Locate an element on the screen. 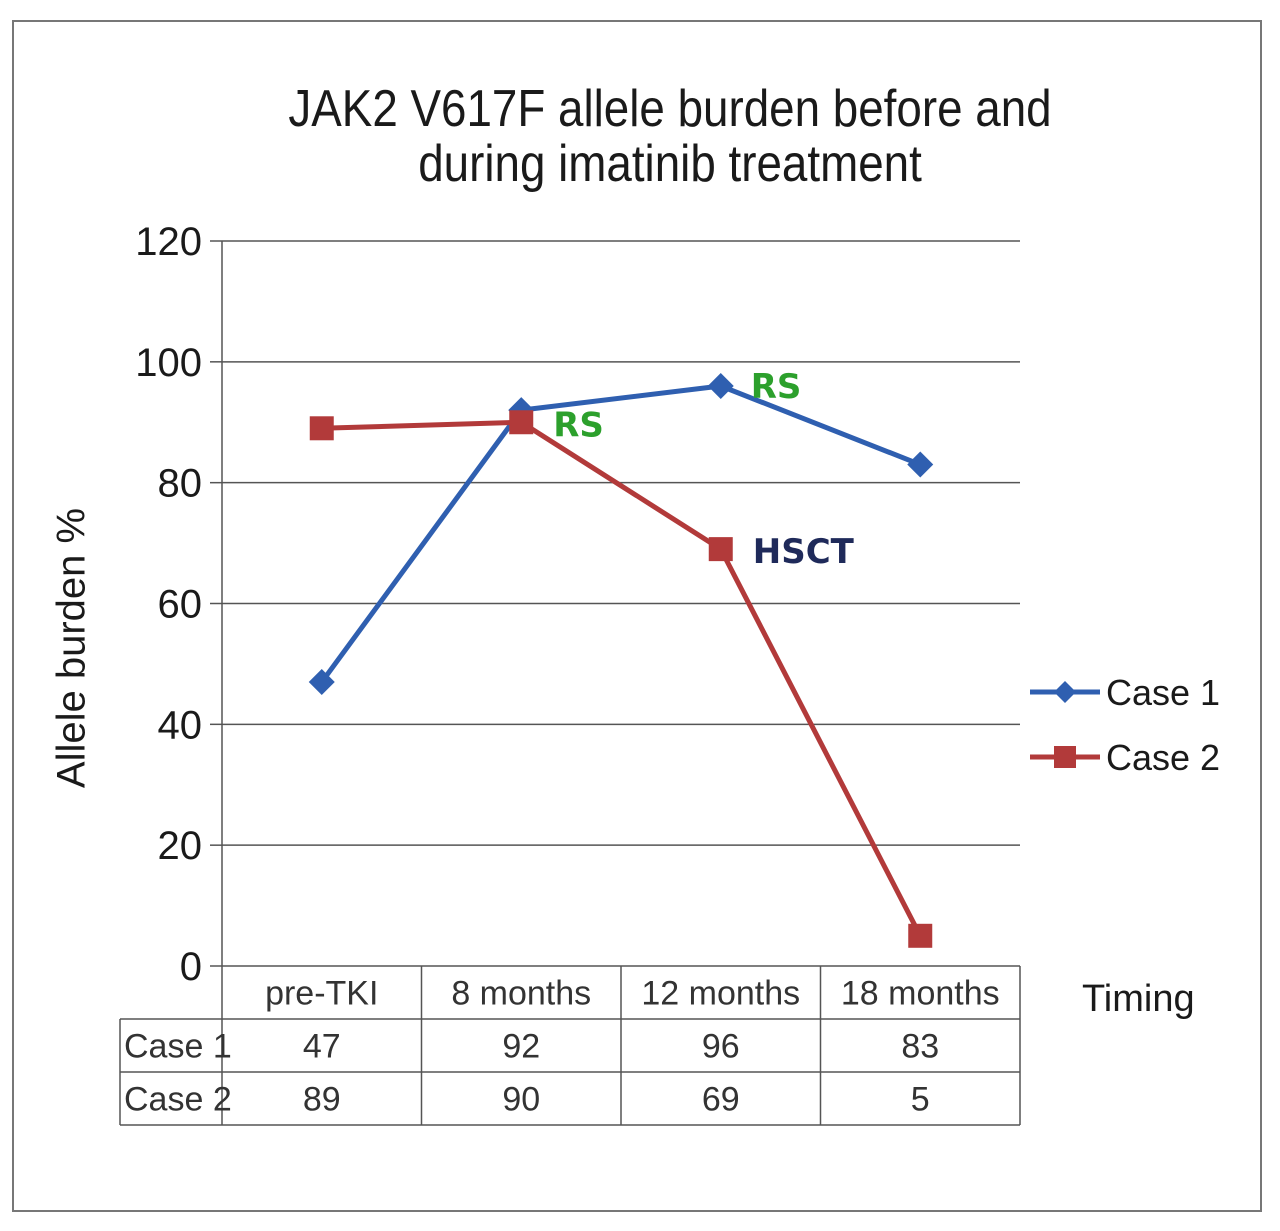  legend-label-case-1: Case 1 is located at coordinates (1163, 692).